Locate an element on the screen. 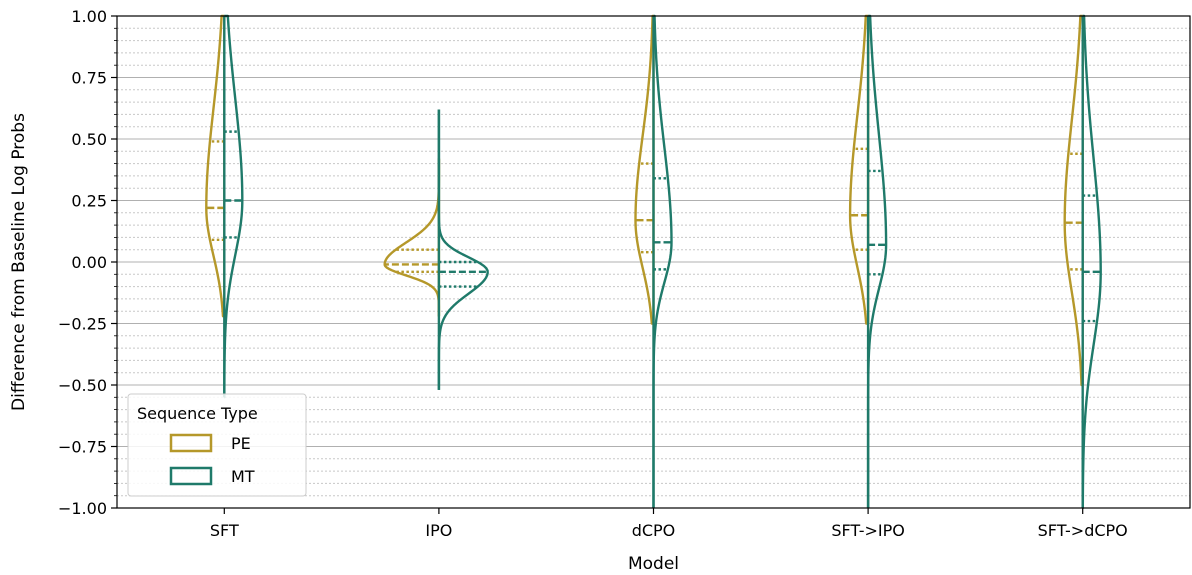  violin-mt-sft is located at coordinates (233, 206).